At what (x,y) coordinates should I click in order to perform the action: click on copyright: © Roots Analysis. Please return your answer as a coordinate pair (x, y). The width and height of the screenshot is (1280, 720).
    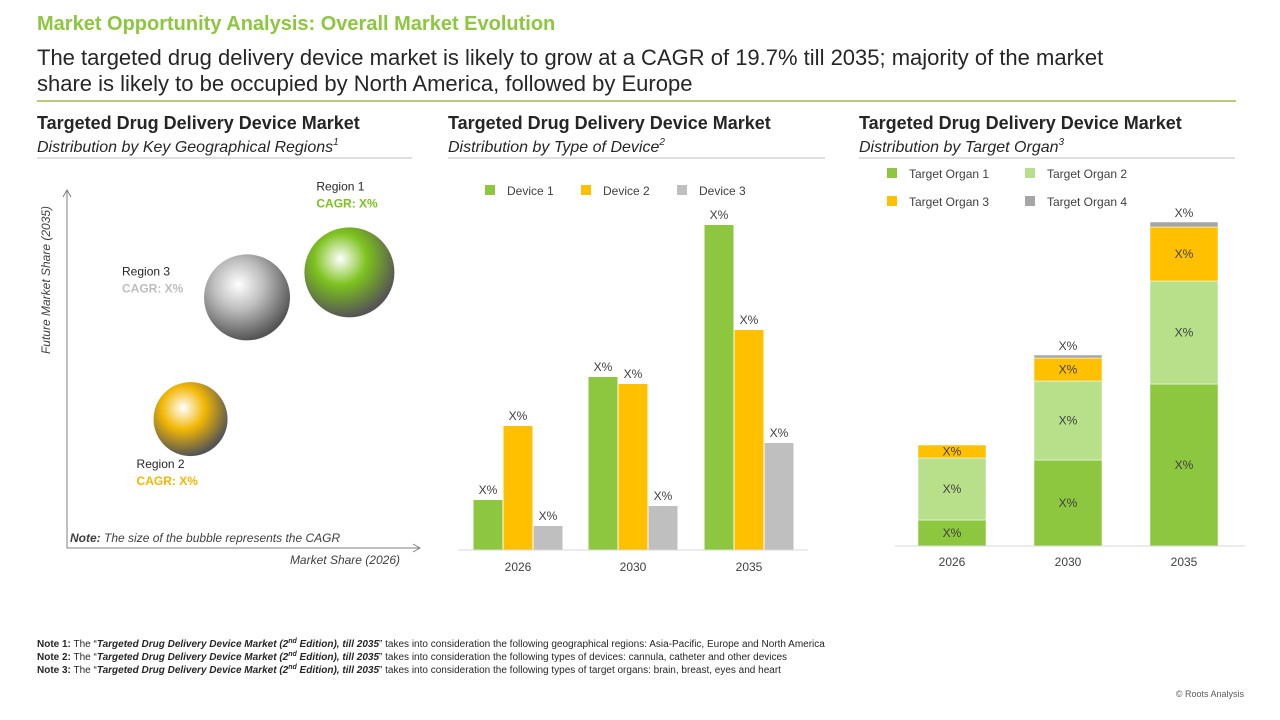
    Looking at the image, I should click on (1210, 694).